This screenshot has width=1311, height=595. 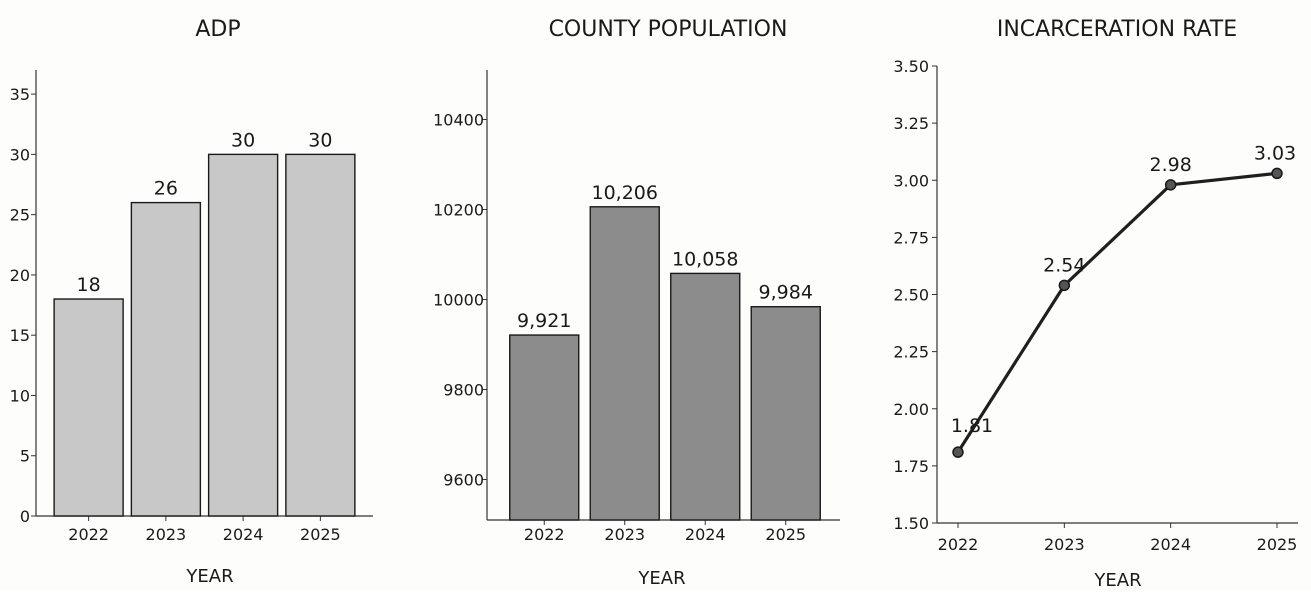 I want to click on chart-3-y-tick-label: 3.50, so click(x=911, y=66).